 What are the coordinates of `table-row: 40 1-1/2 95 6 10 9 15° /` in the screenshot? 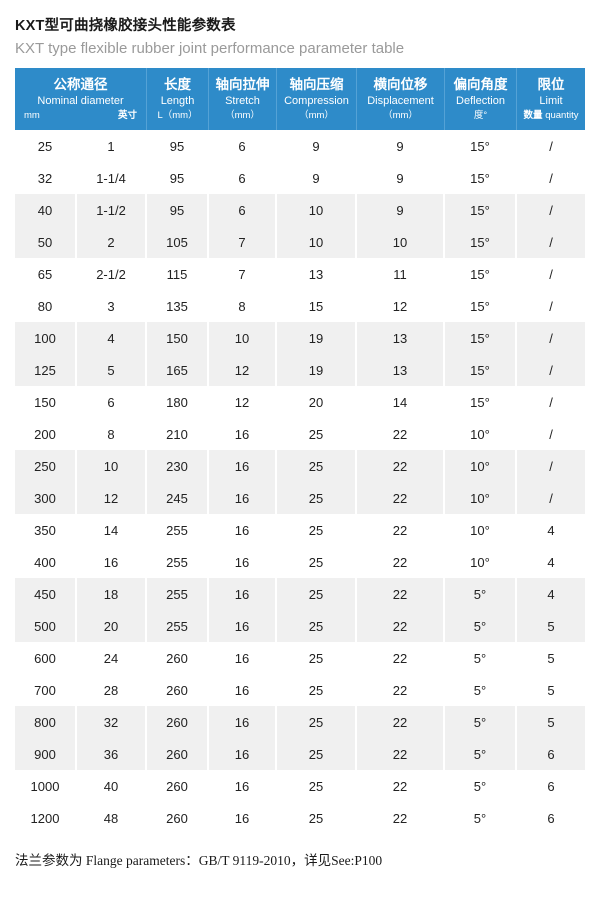 It's located at (300, 210).